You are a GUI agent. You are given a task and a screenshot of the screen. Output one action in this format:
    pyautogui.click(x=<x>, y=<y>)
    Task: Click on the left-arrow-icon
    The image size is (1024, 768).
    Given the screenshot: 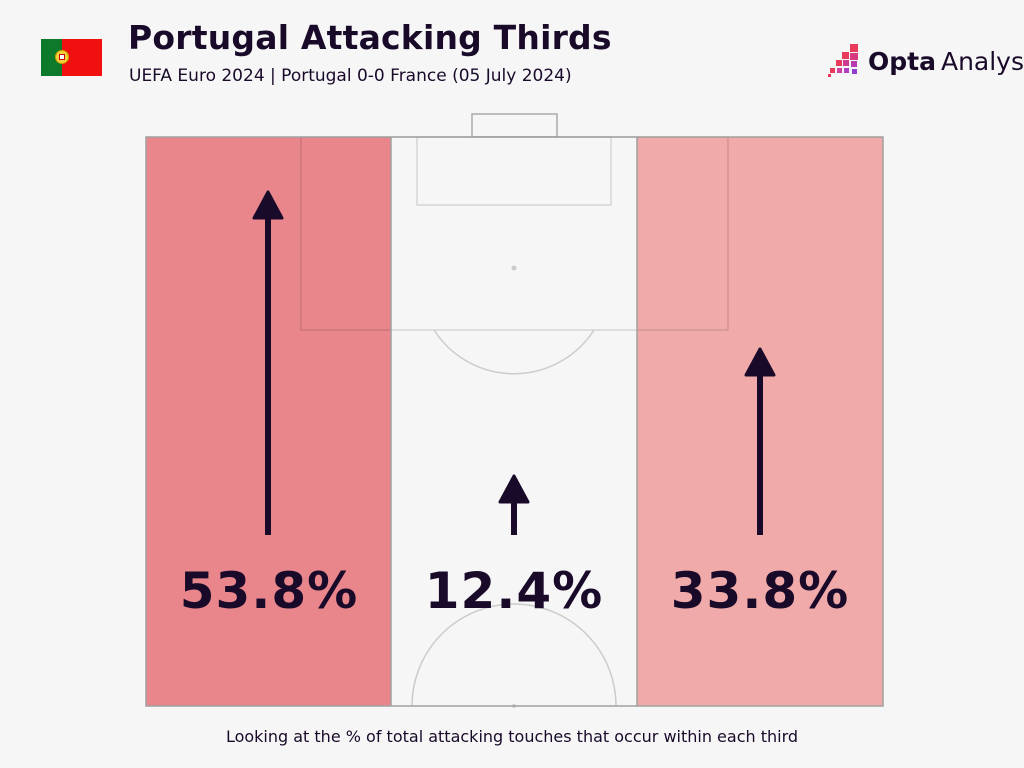 What is the action you would take?
    pyautogui.click(x=268, y=362)
    